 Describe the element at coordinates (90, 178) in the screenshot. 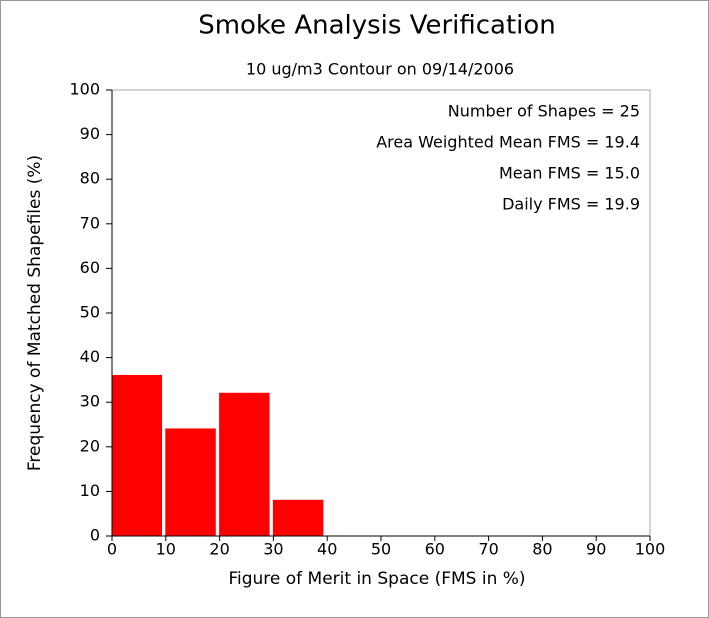

I see `y-tick-label: 80` at that location.